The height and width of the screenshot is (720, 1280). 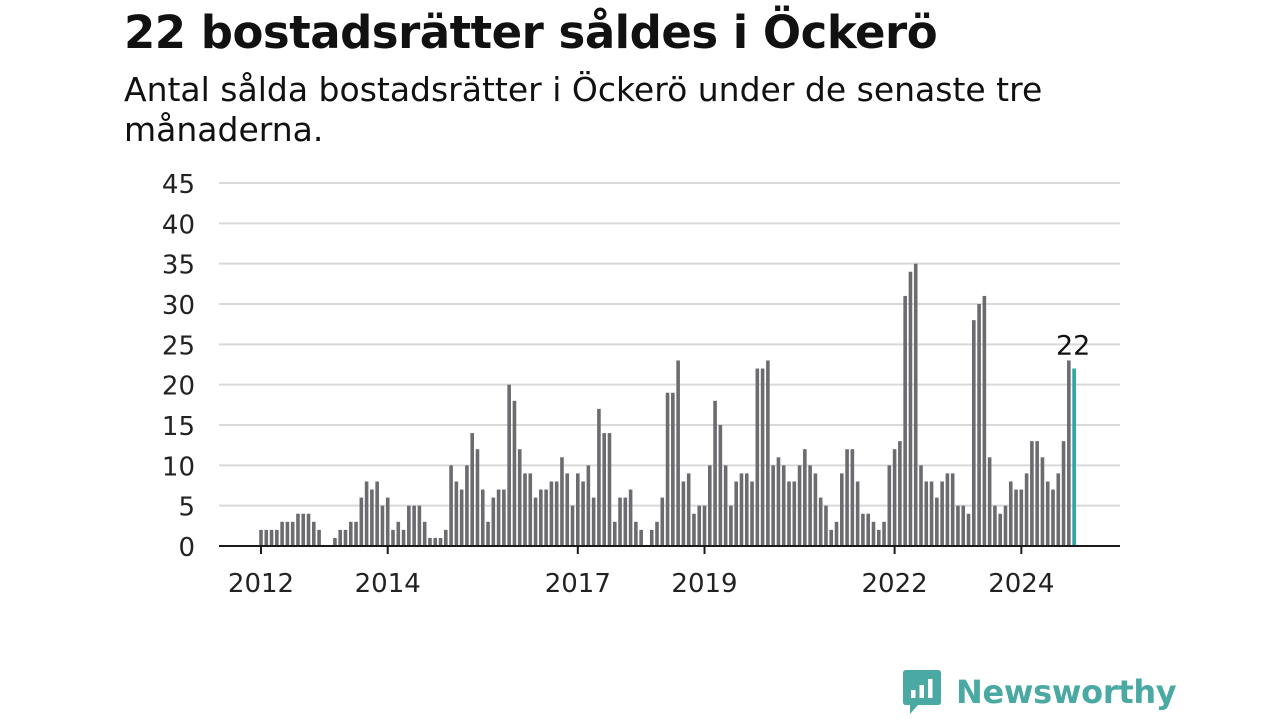 What do you see at coordinates (1074, 457) in the screenshot?
I see `highlight-bar` at bounding box center [1074, 457].